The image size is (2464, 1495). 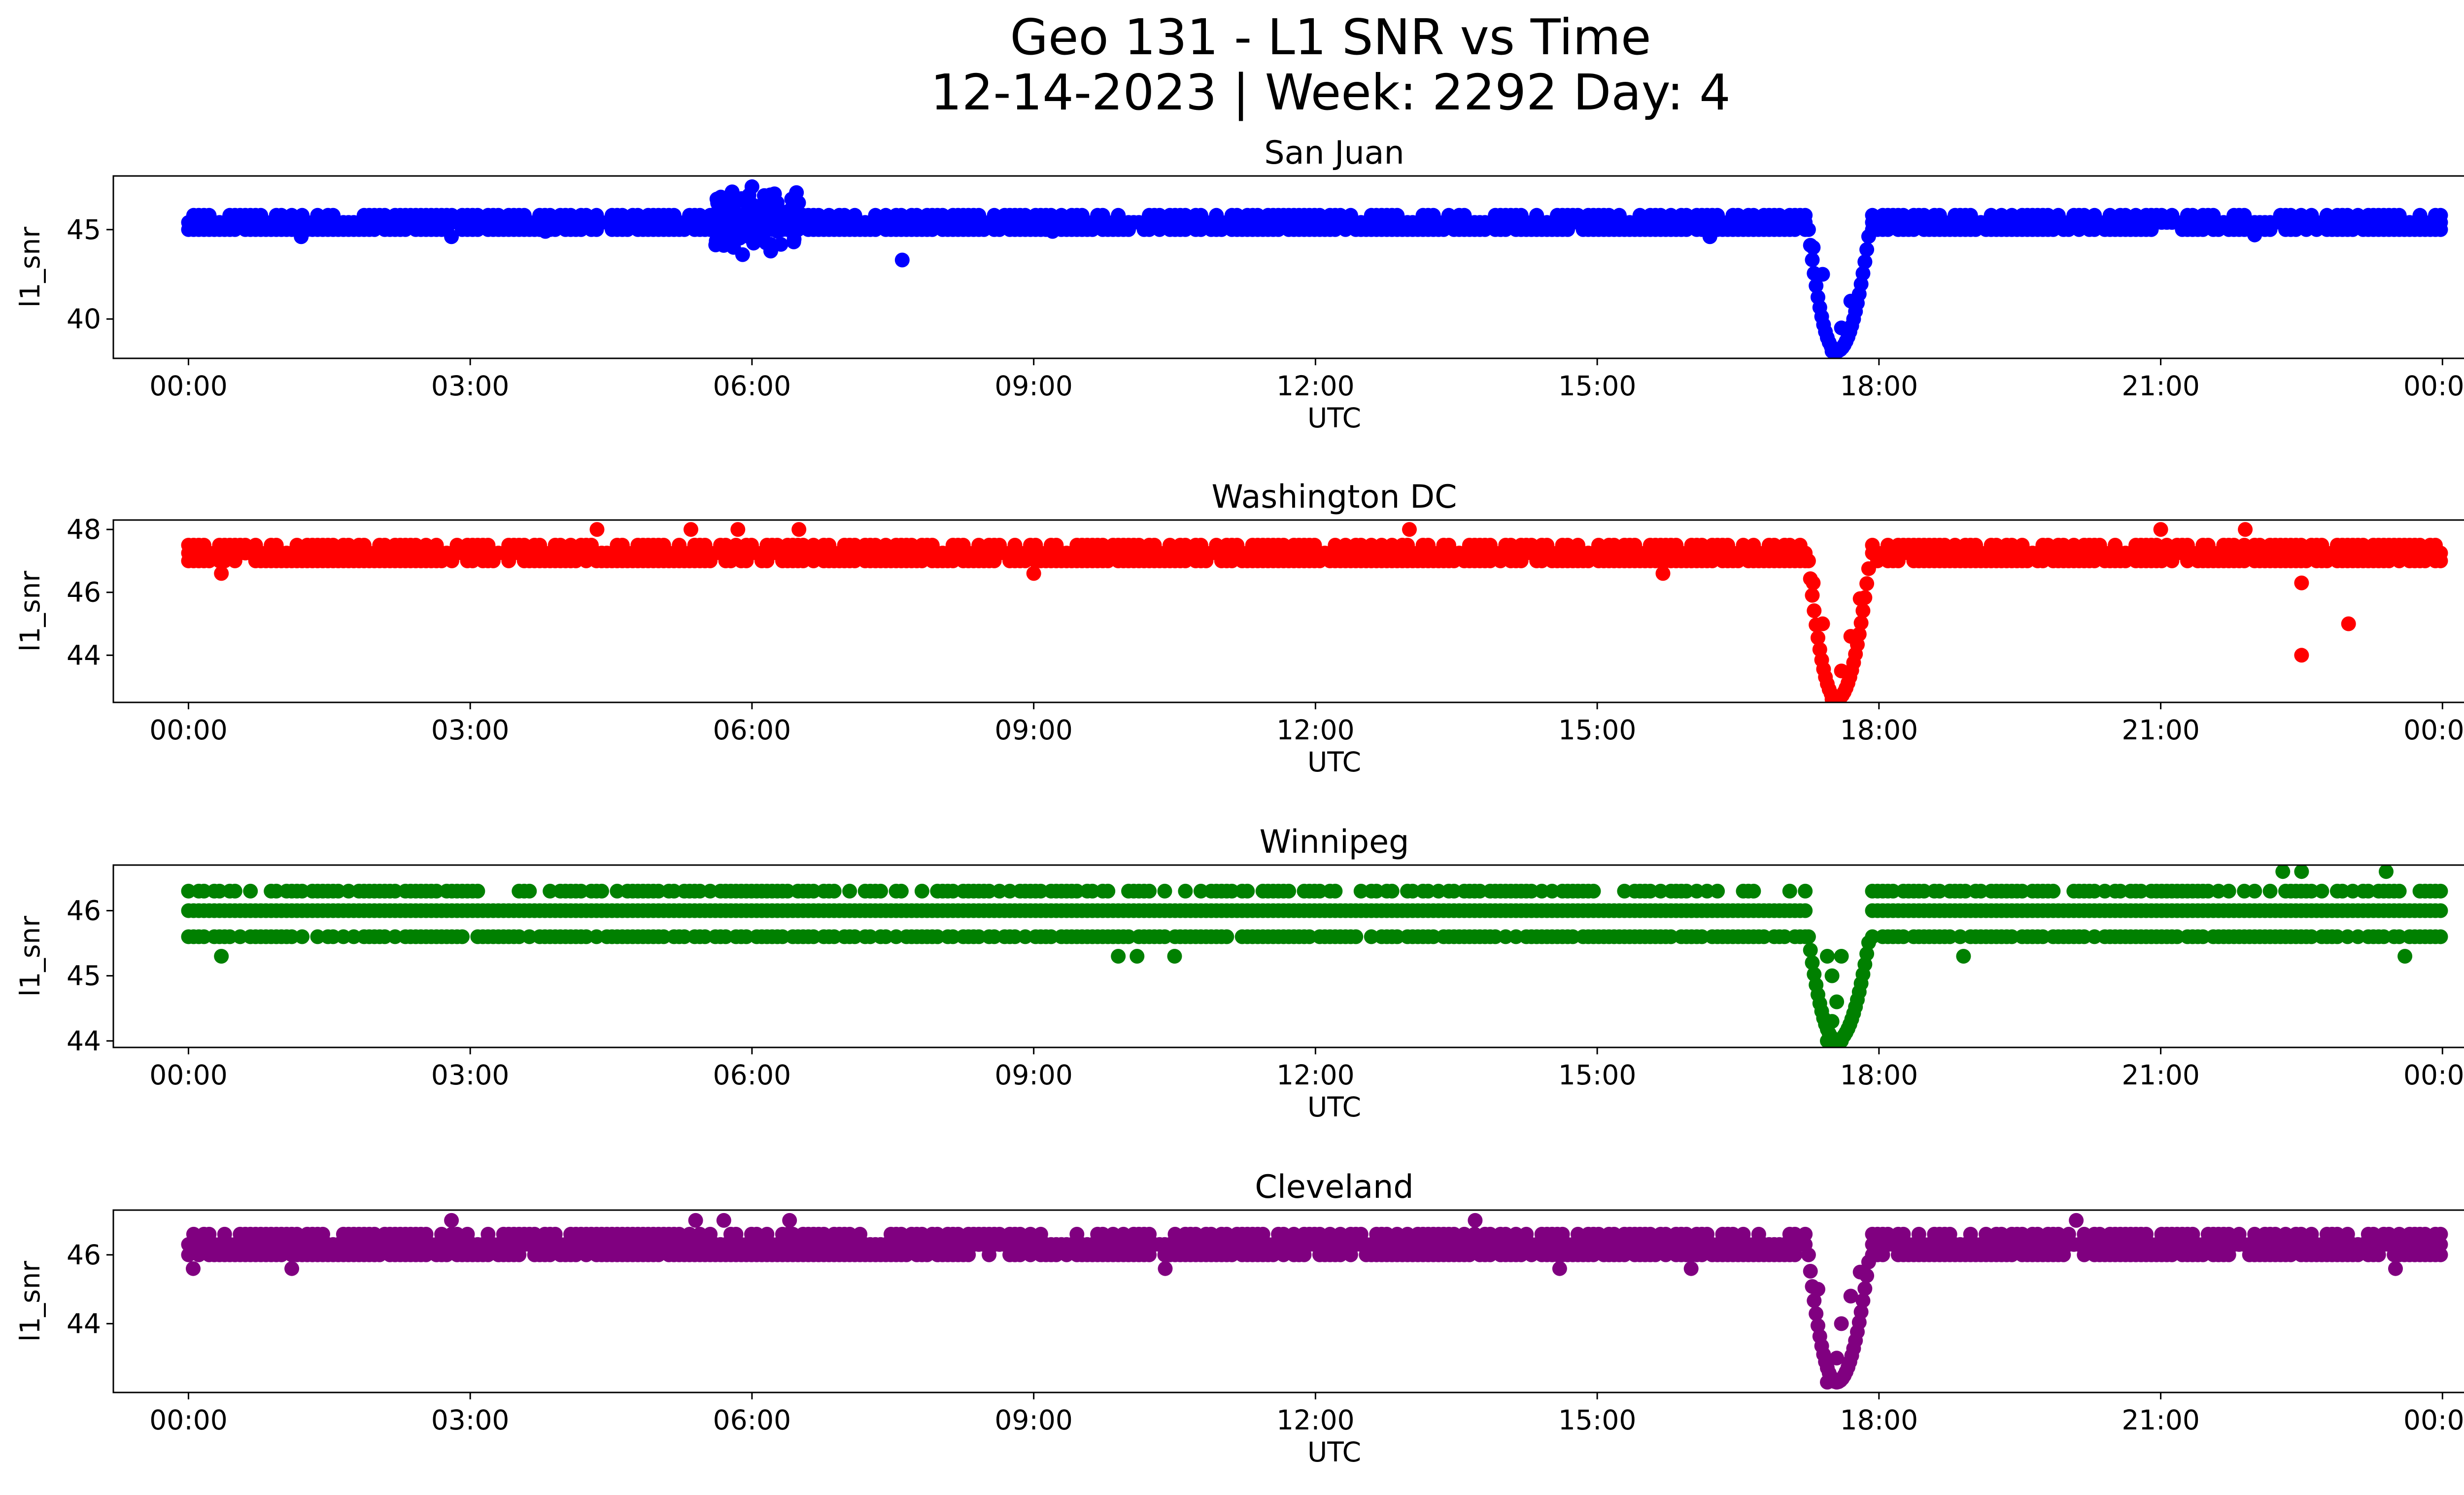 I want to click on y-tick-label: 46, so click(x=84, y=1255).